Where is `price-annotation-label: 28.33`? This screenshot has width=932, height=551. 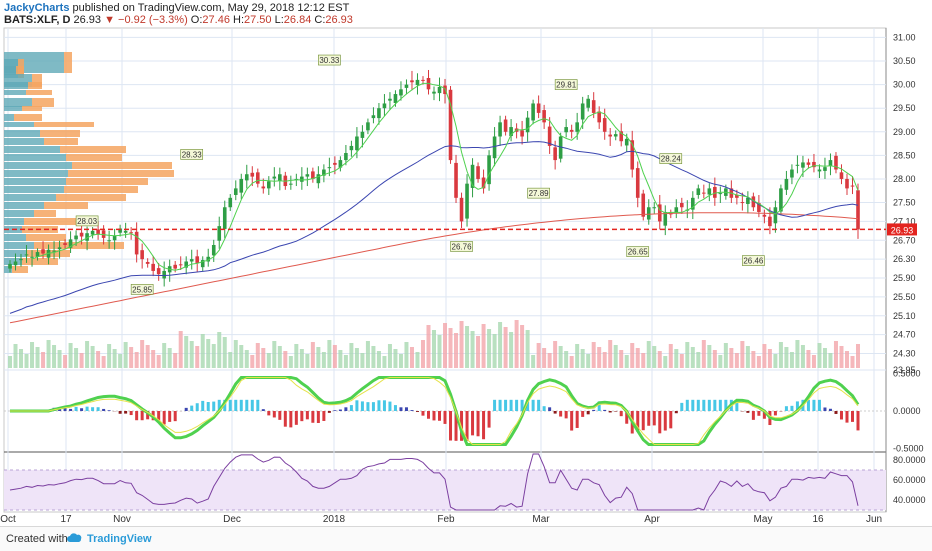
price-annotation-label: 28.33 is located at coordinates (192, 154).